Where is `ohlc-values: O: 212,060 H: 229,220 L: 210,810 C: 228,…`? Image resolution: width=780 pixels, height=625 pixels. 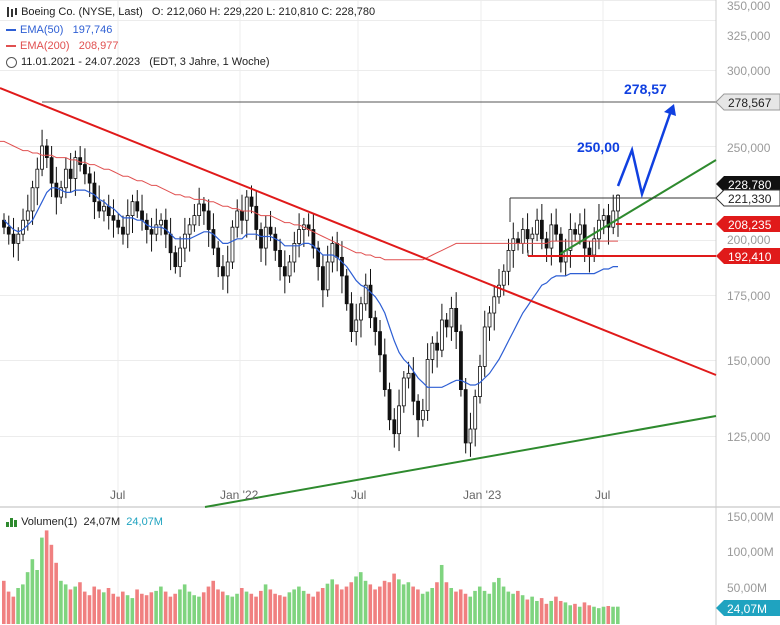
ohlc-values: O: 212,060 H: 229,220 L: 210,810 C: 228,… is located at coordinates (263, 12).